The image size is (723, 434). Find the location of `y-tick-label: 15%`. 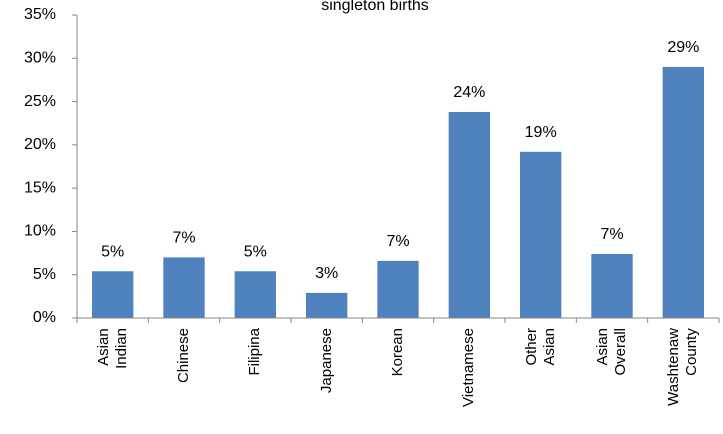

y-tick-label: 15% is located at coordinates (40, 187).